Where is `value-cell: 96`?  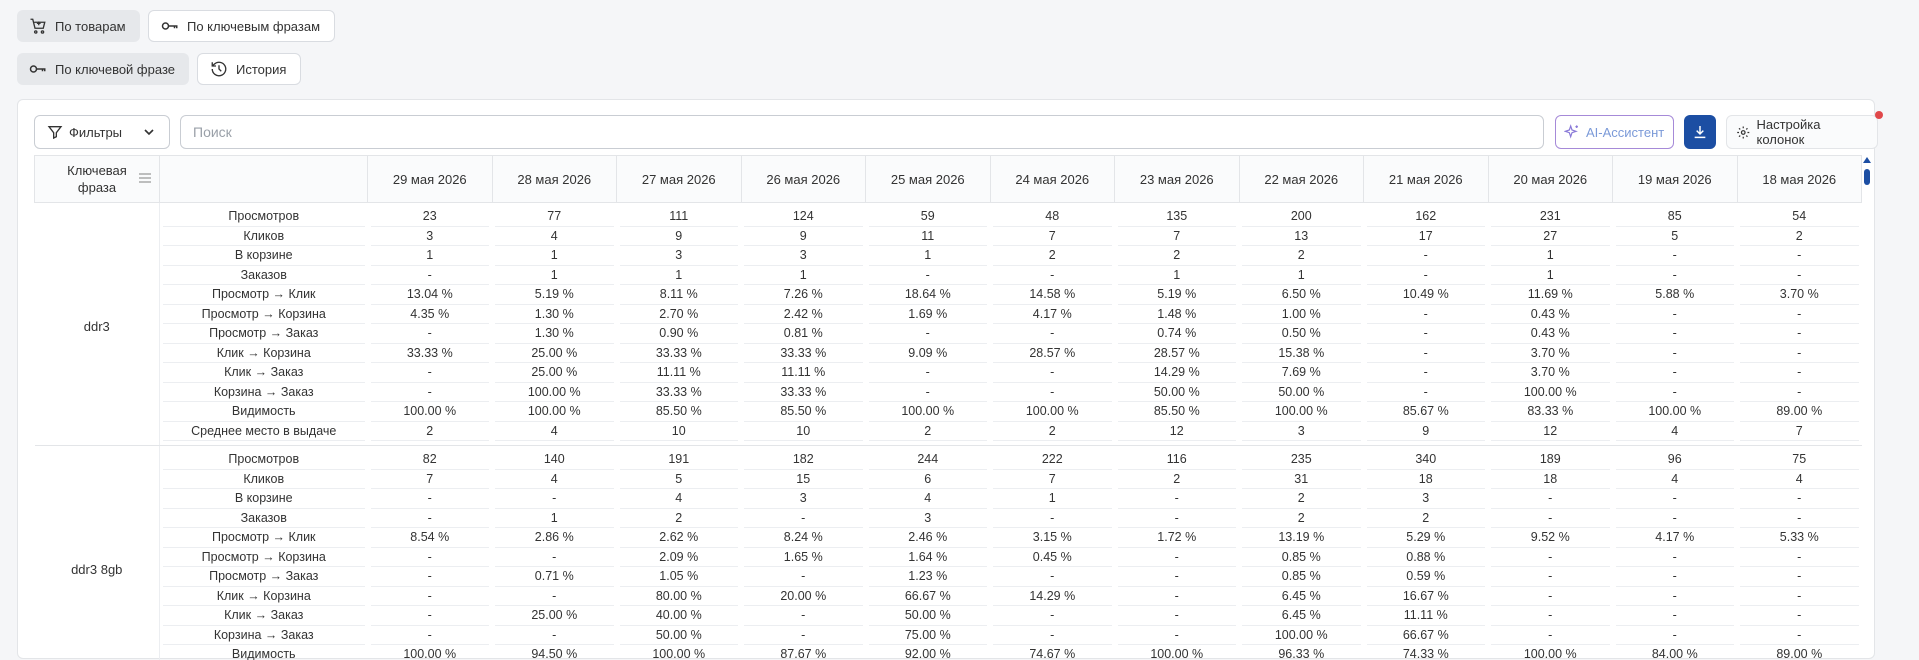 value-cell: 96 is located at coordinates (1675, 458).